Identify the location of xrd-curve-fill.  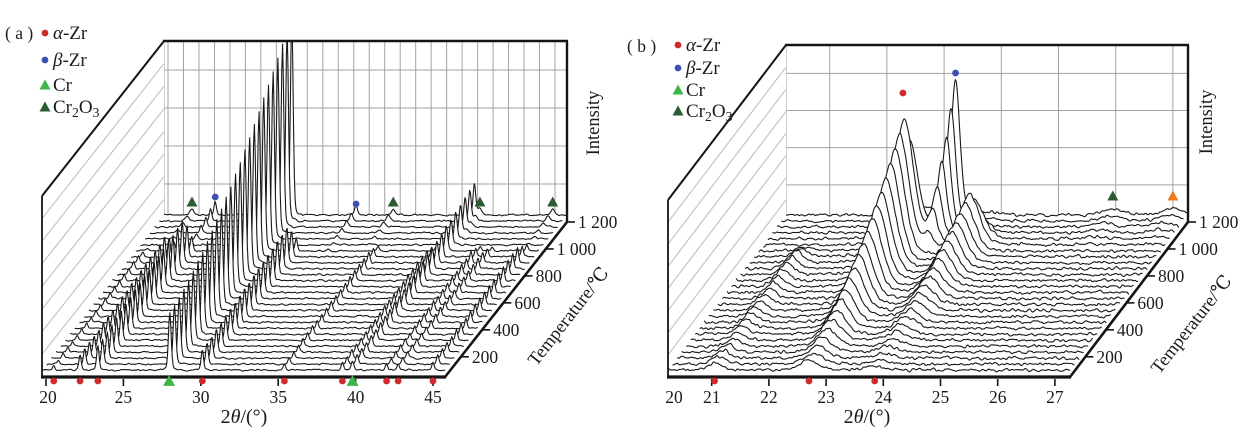
(243, 344).